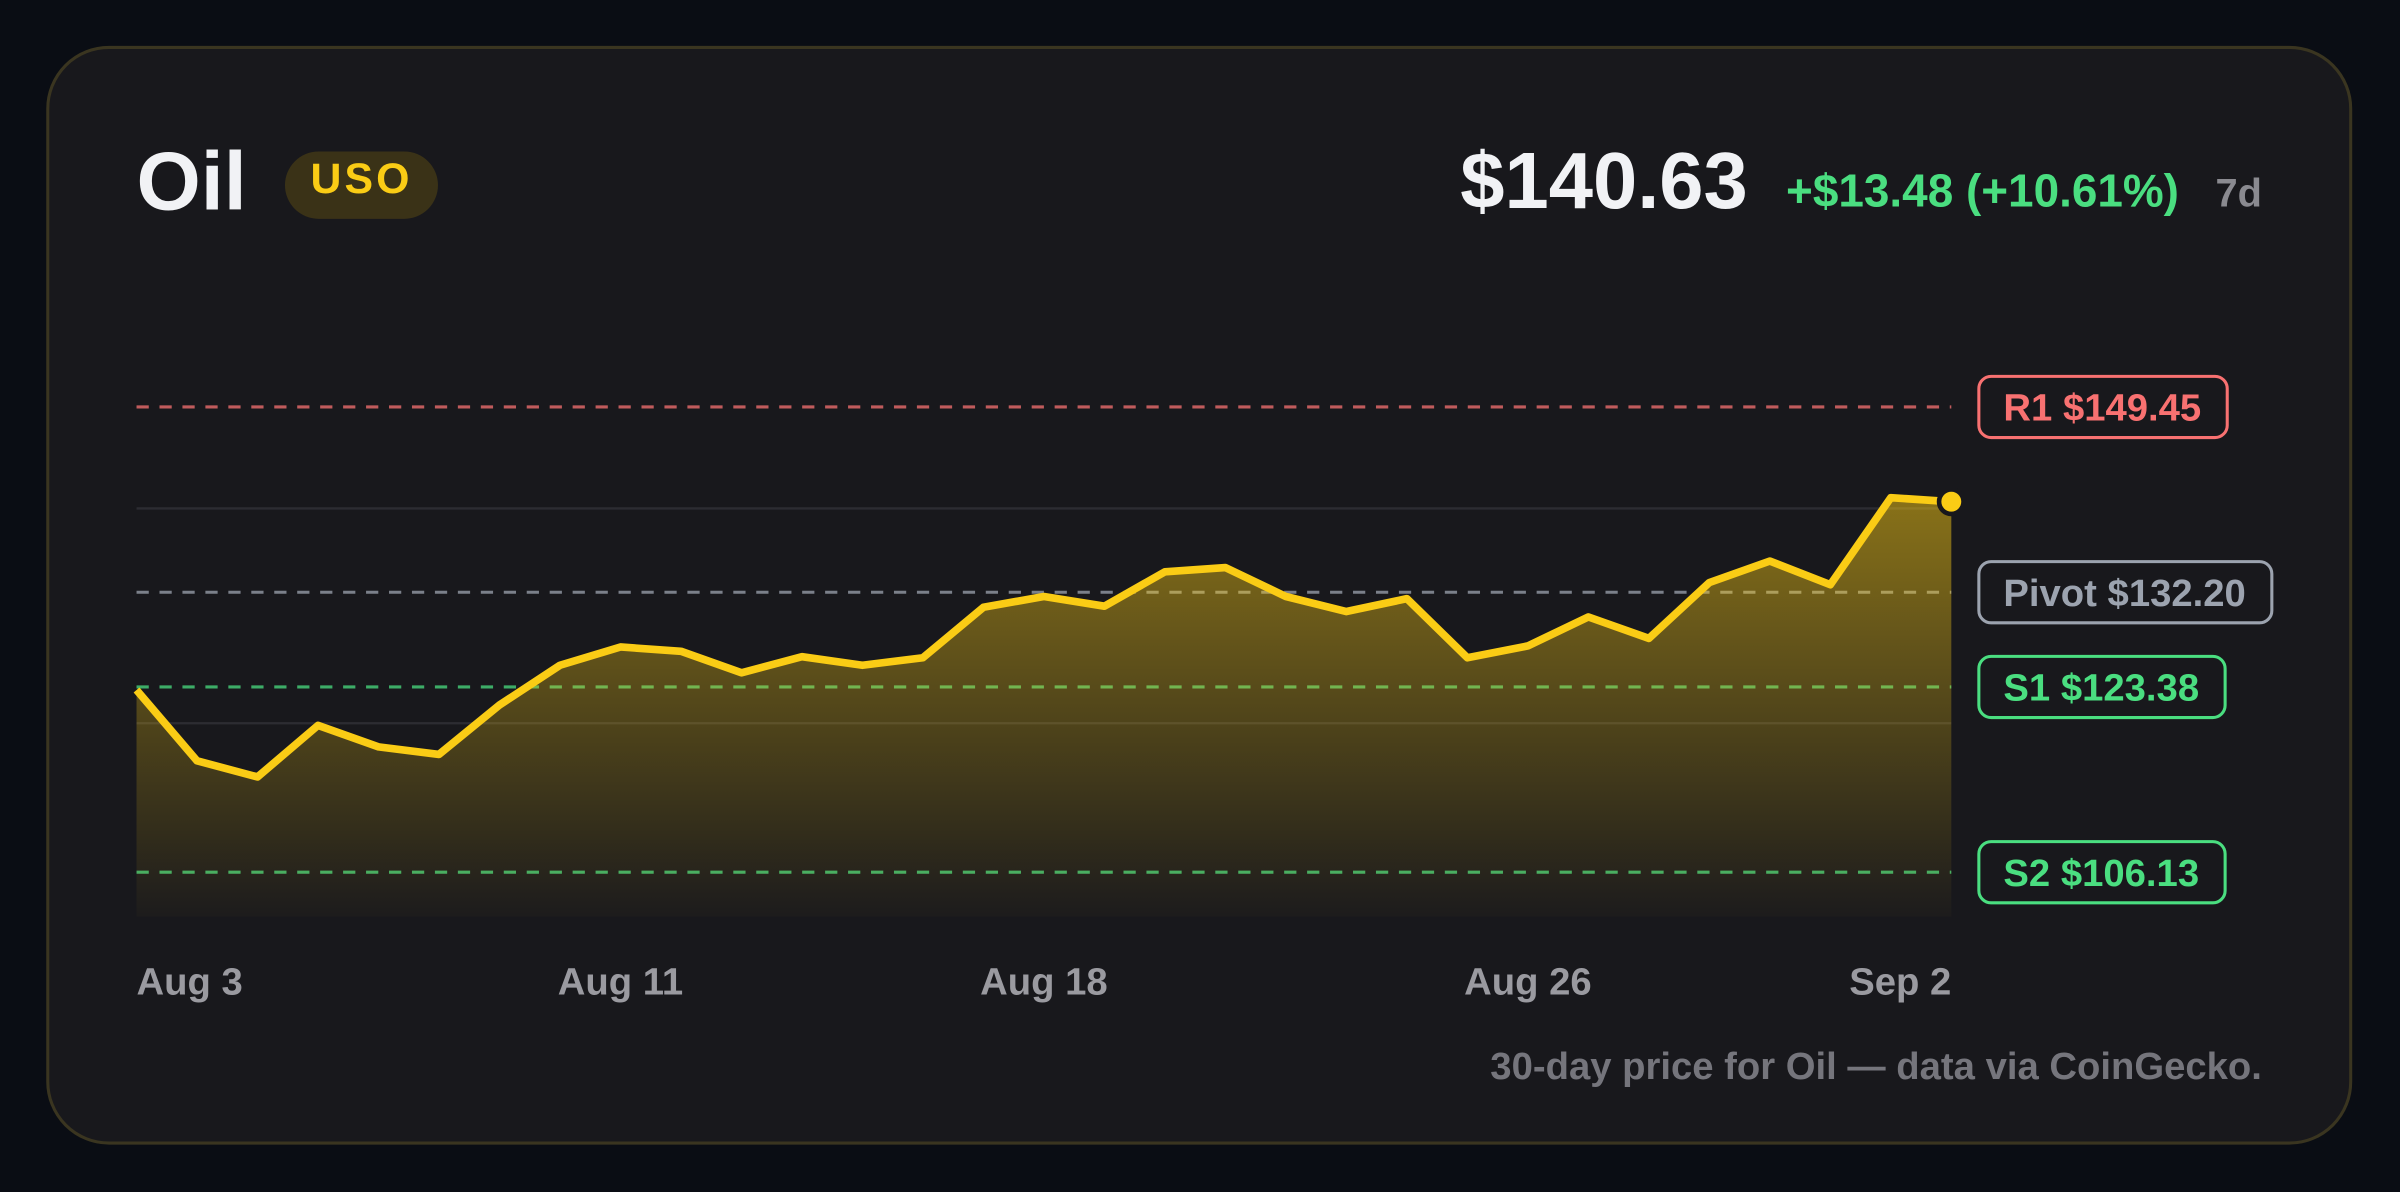 The image size is (2400, 1192). Describe the element at coordinates (192, 181) in the screenshot. I see `asset-name: Oil` at that location.